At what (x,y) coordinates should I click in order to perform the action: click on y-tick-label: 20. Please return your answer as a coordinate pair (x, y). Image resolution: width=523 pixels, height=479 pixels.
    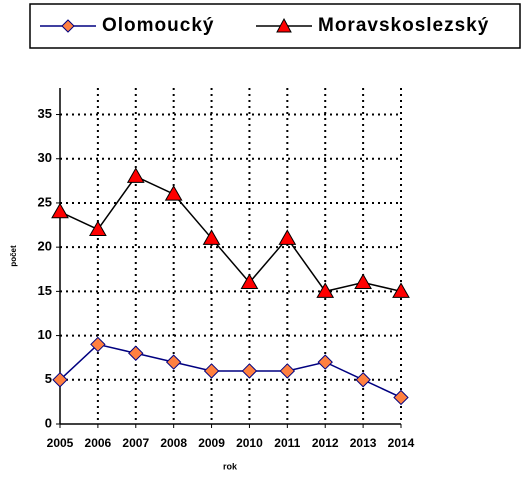
    Looking at the image, I should click on (45, 246).